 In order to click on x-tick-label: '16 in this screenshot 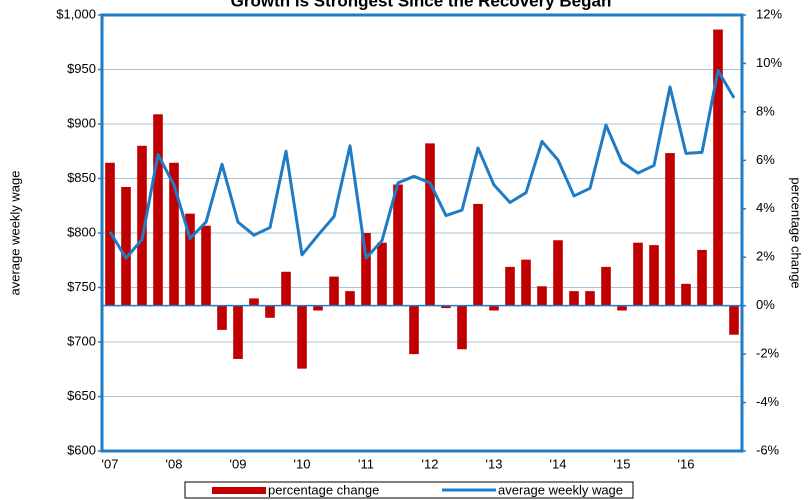, I will do `click(686, 463)`.